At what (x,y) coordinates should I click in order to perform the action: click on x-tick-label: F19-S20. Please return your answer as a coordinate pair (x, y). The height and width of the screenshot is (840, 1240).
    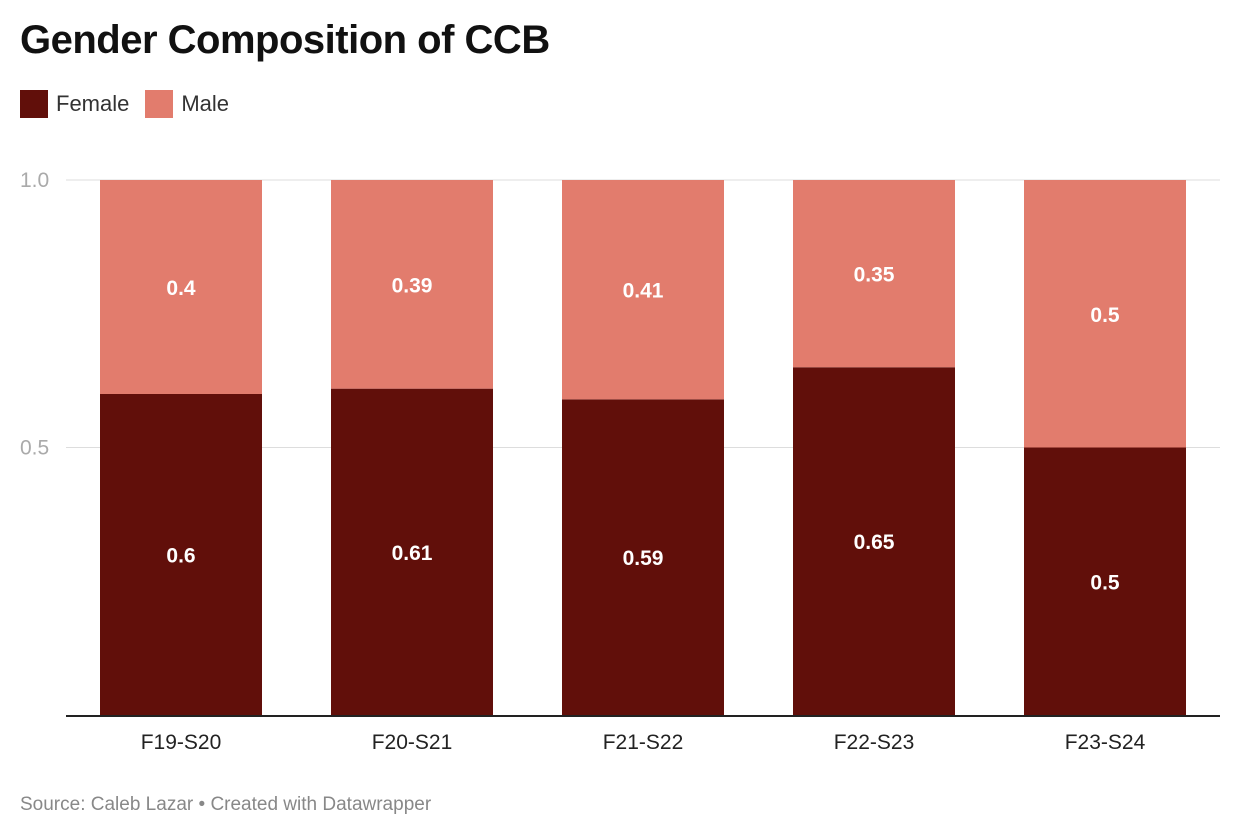
    Looking at the image, I should click on (181, 742).